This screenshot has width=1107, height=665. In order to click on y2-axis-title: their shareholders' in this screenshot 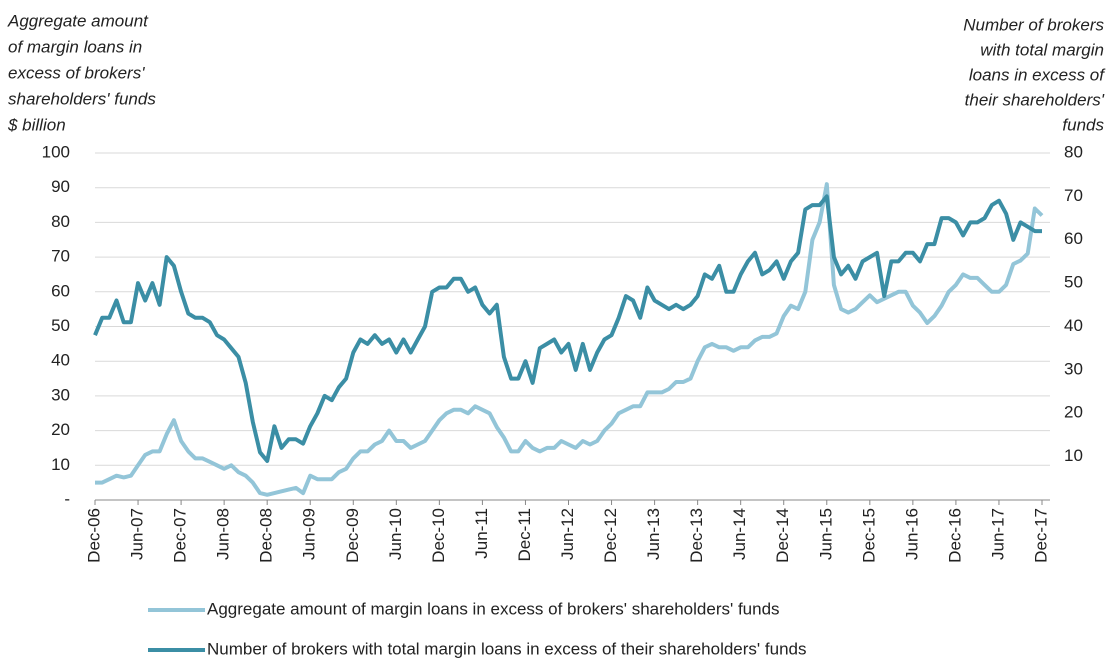, I will do `click(1035, 99)`.